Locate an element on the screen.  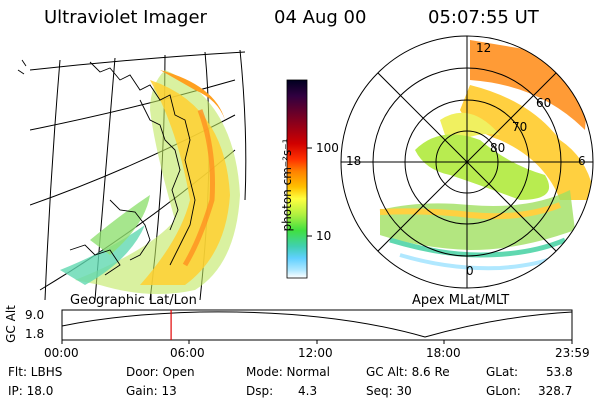
app-title: Ultraviolet Imager is located at coordinates (125, 17).